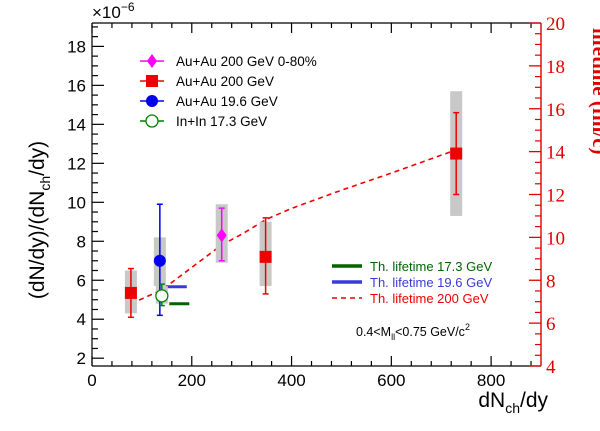 This screenshot has width=600, height=431. Describe the element at coordinates (431, 266) in the screenshot. I see `legend-label: Th. lifetime 17.3 GeV` at that location.